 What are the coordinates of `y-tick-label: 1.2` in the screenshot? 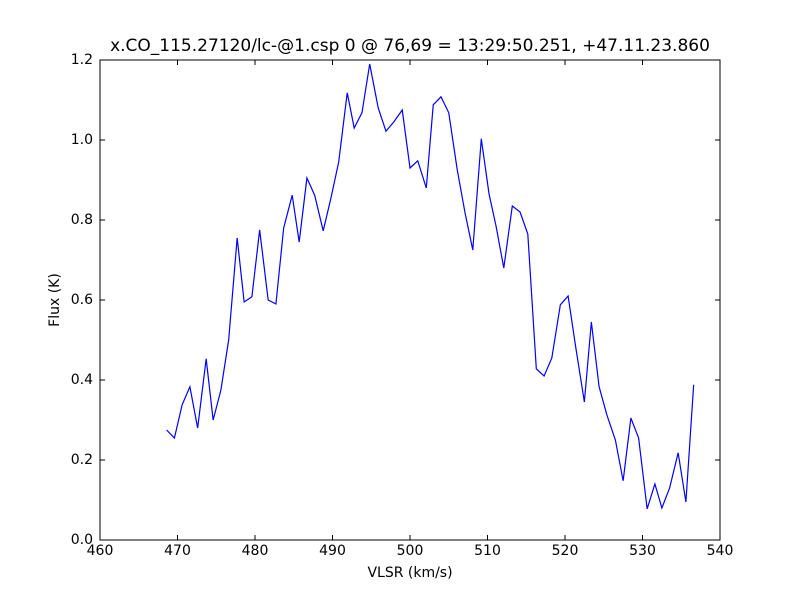 It's located at (82, 60).